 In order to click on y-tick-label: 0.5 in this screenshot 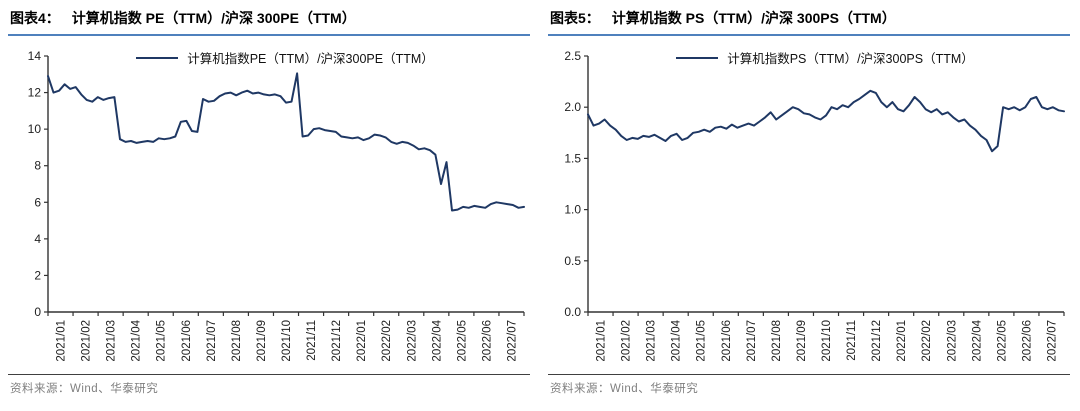, I will do `click(572, 261)`.